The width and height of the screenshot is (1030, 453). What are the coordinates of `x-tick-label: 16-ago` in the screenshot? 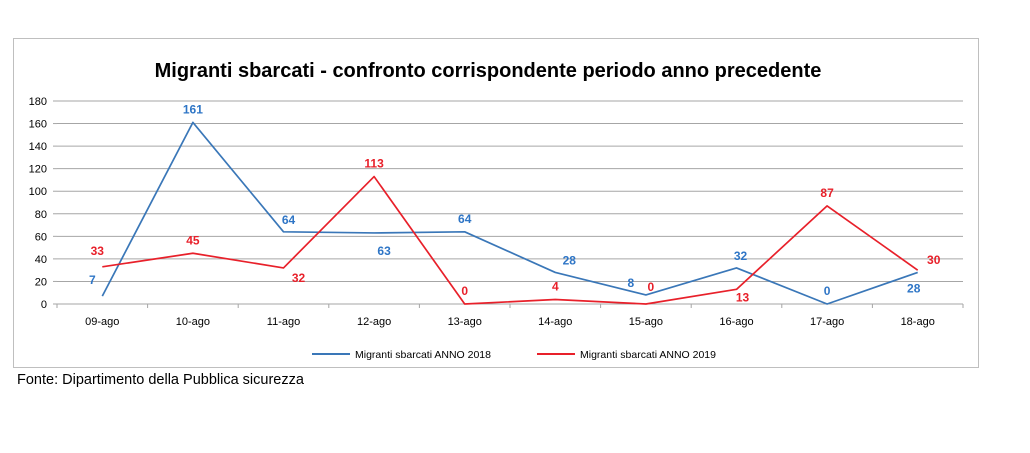 It's located at (736, 322).